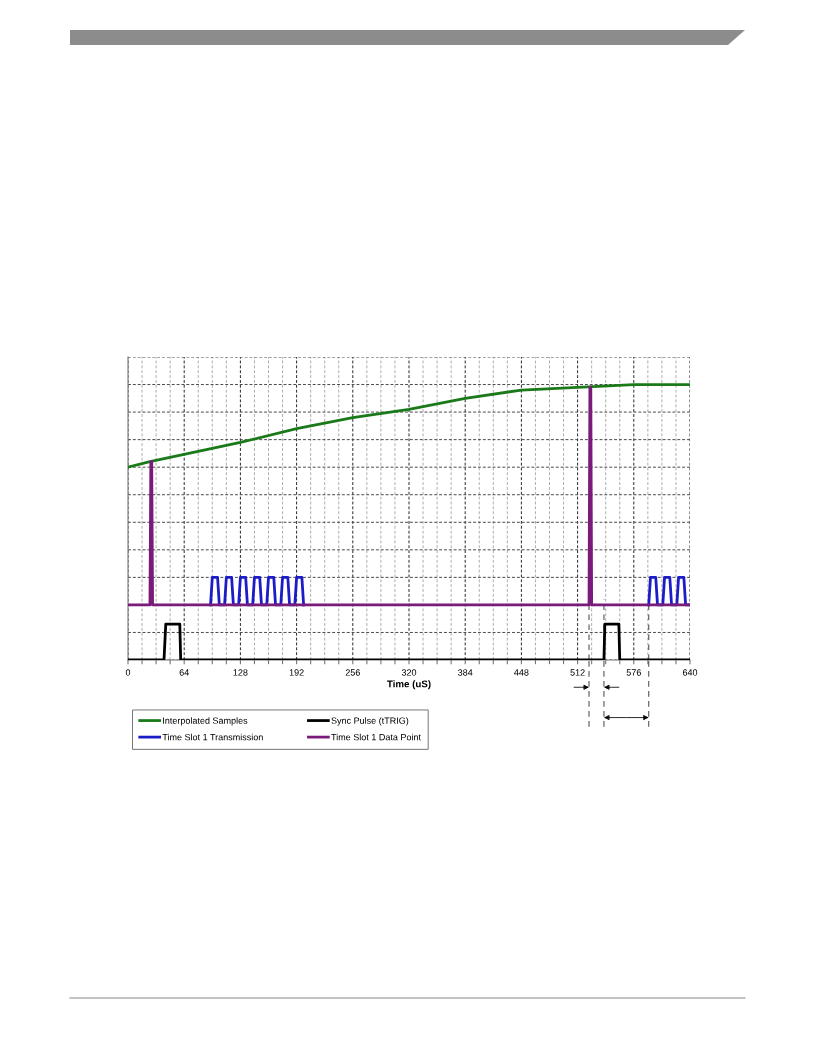 This screenshot has height=1056, width=816. What do you see at coordinates (690, 672) in the screenshot?
I see `x-tick-label: 640` at bounding box center [690, 672].